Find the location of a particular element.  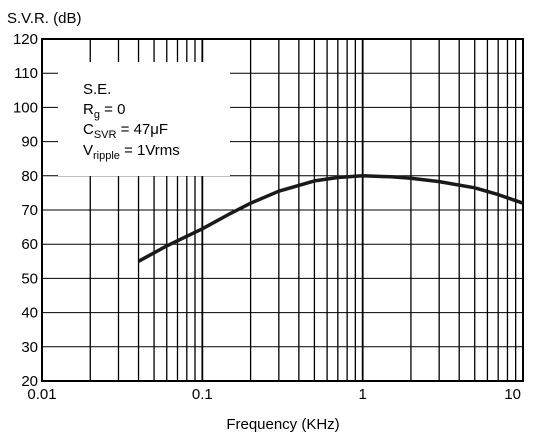

annotation-line-1: S.E. is located at coordinates (97, 89).